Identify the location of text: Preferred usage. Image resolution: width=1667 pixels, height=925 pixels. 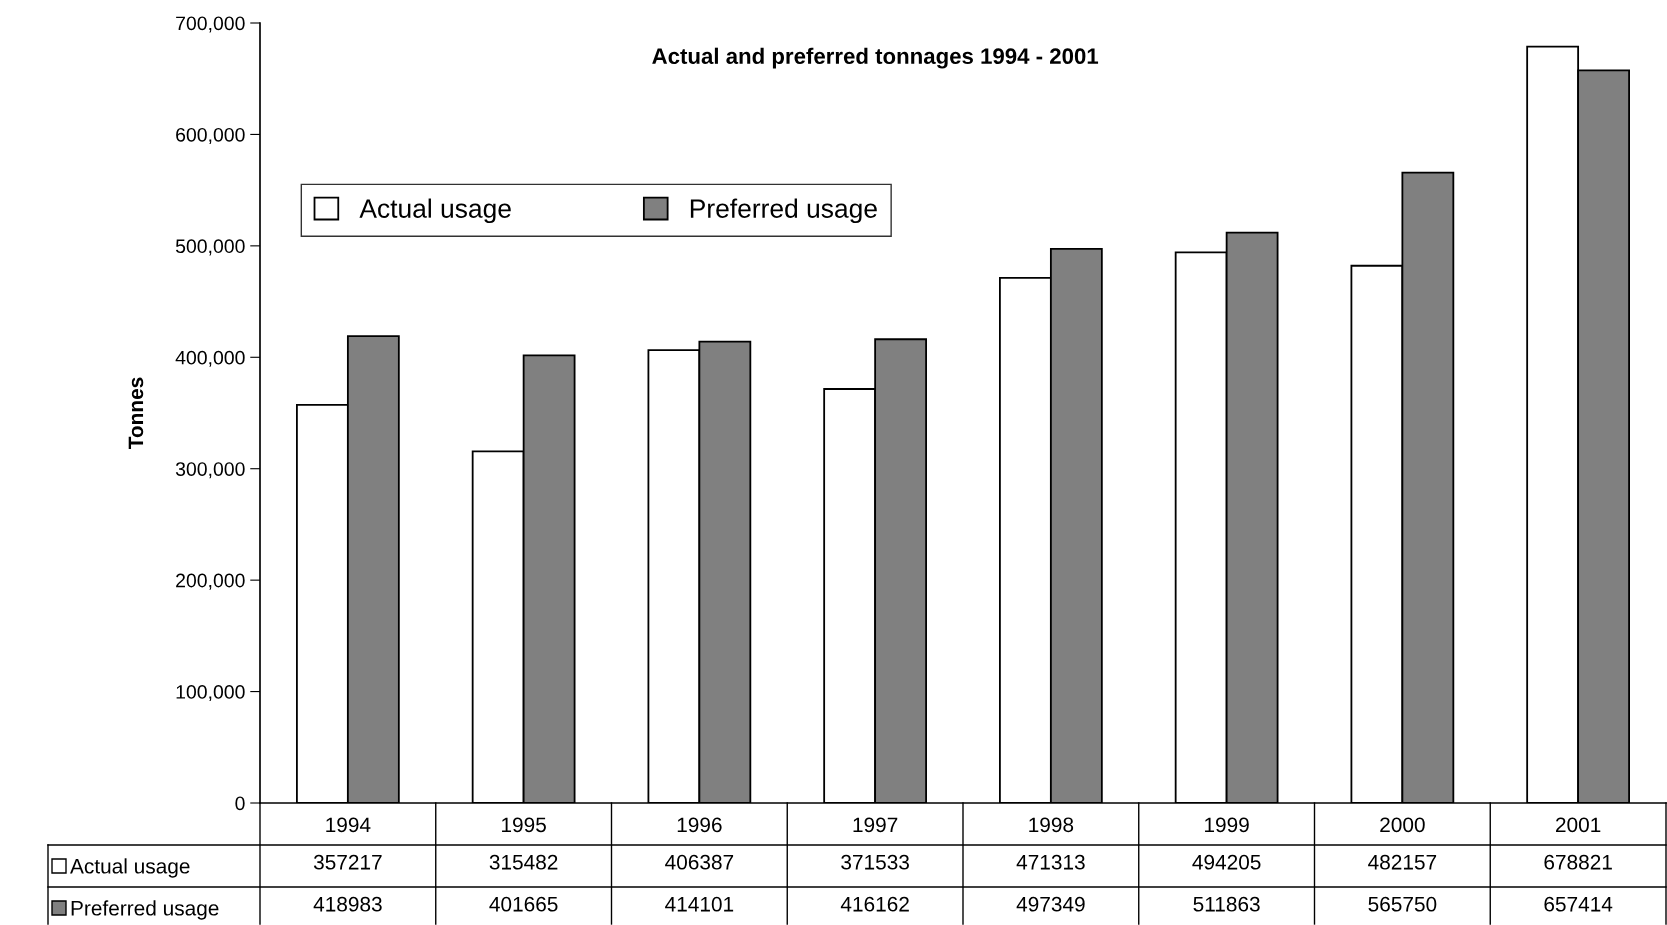
(145, 910).